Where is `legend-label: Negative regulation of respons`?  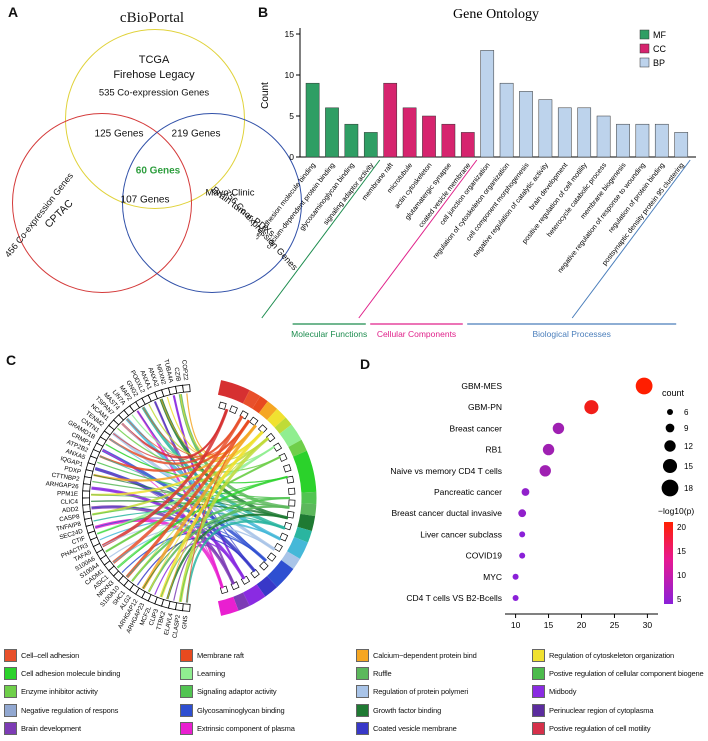 legend-label: Negative regulation of respons is located at coordinates (70, 710).